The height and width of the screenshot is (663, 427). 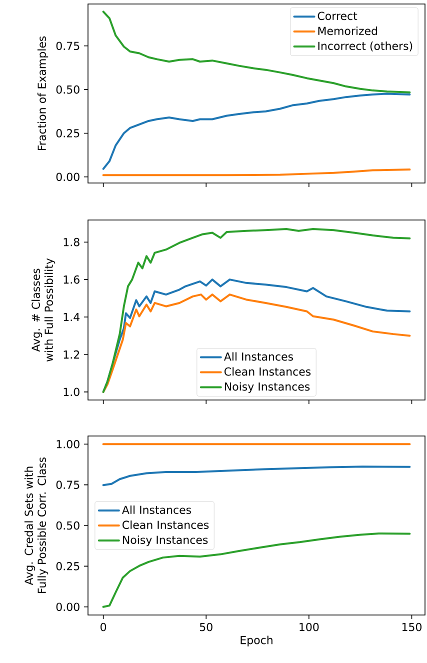 I want to click on x-tick-label: 150, so click(x=412, y=627).